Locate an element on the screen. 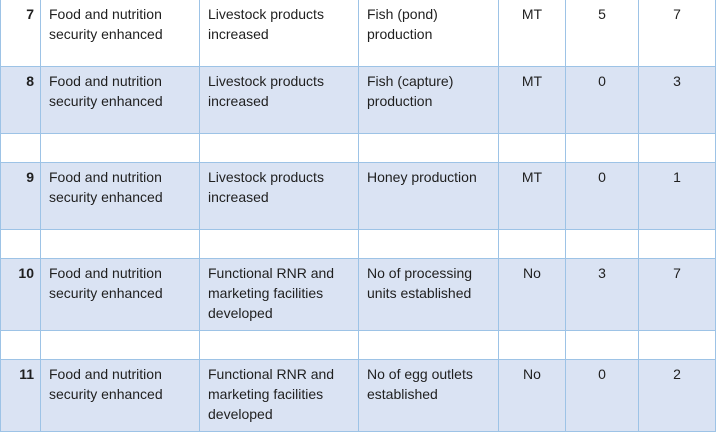  indicator-cell: Fish (capture) production is located at coordinates (428, 100).